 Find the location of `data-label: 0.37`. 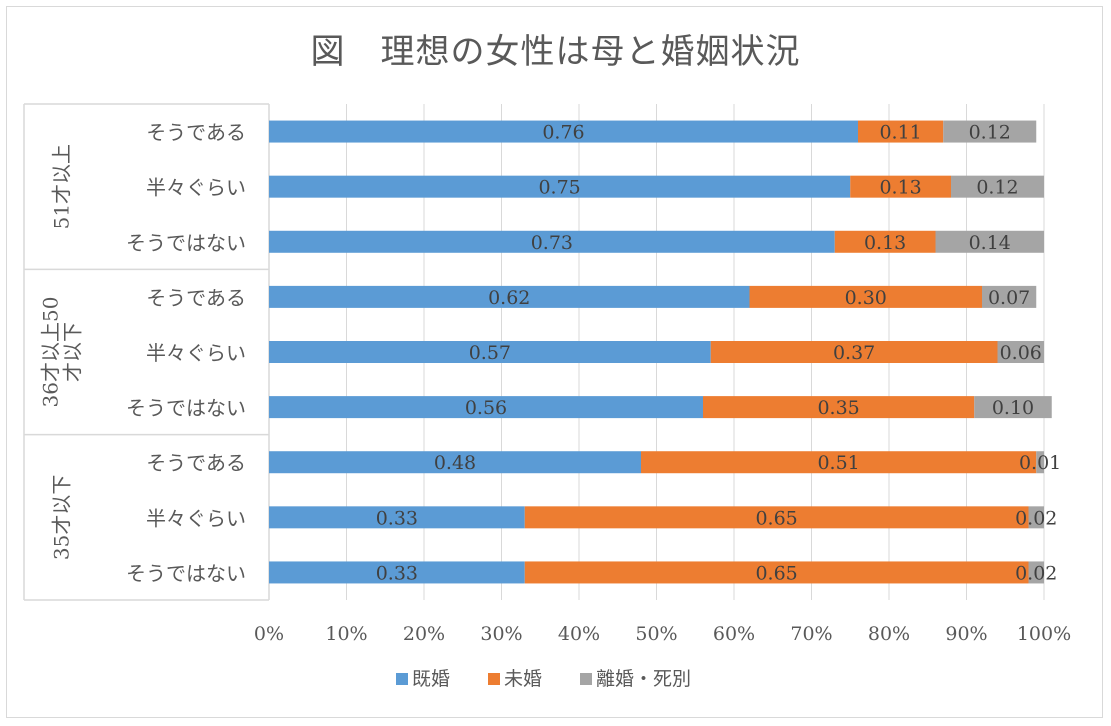

data-label: 0.37 is located at coordinates (854, 353).